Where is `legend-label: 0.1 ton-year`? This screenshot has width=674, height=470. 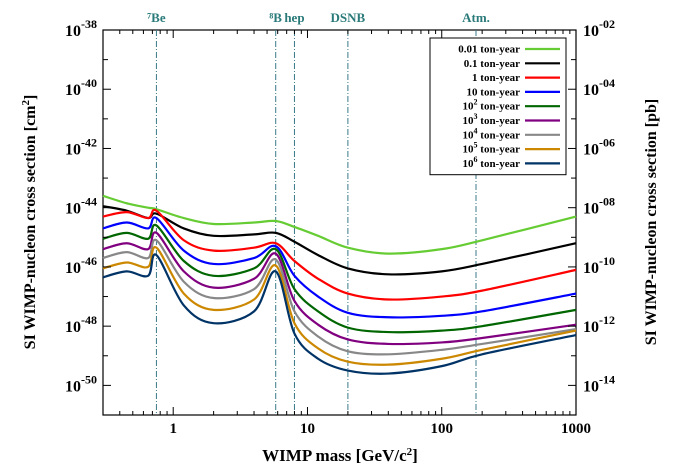
legend-label: 0.1 ton-year is located at coordinates (492, 64).